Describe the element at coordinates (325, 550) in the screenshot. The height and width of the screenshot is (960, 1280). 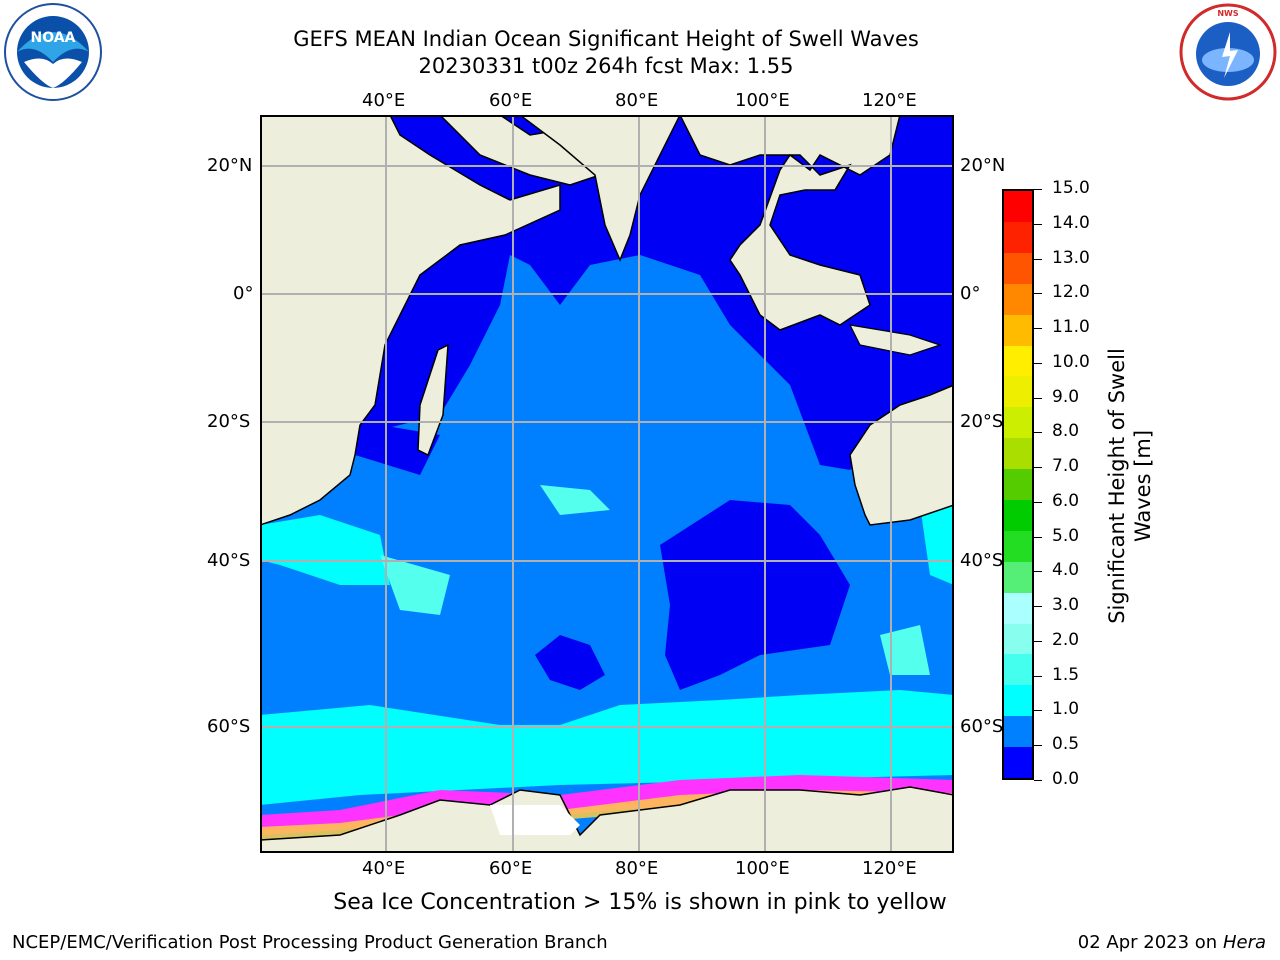
I see `ocean-high-swell-west` at that location.